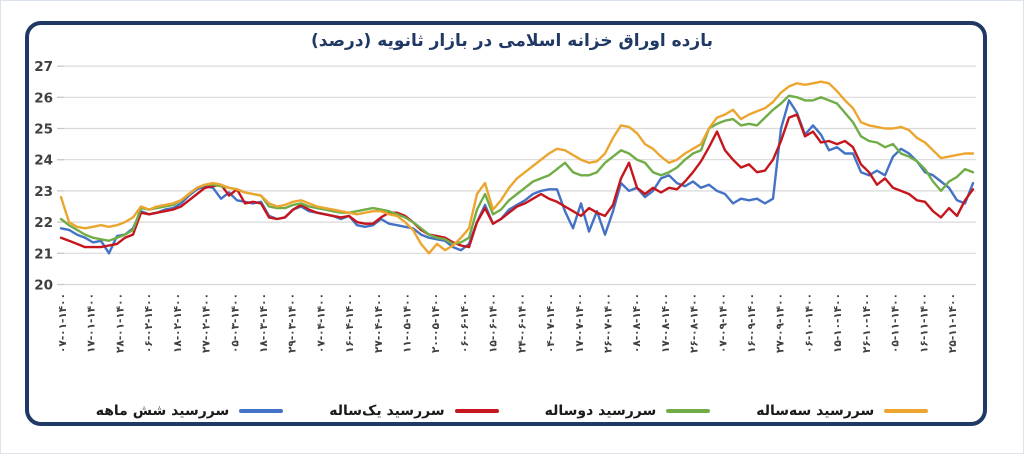 This screenshot has height=455, width=1024. I want to click on x-axis-tick-label: ۰۶-۰۶-۱۴۰۰, so click(465, 323).